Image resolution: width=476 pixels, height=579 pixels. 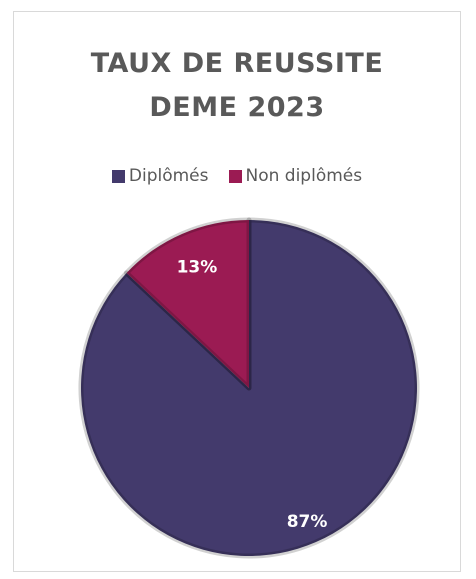 I want to click on legend-item-non-diplomes: Non diplômés, so click(x=295, y=176).